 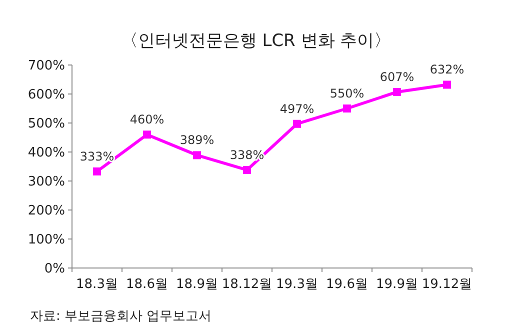 I want to click on data-label: 550%, so click(x=347, y=93).